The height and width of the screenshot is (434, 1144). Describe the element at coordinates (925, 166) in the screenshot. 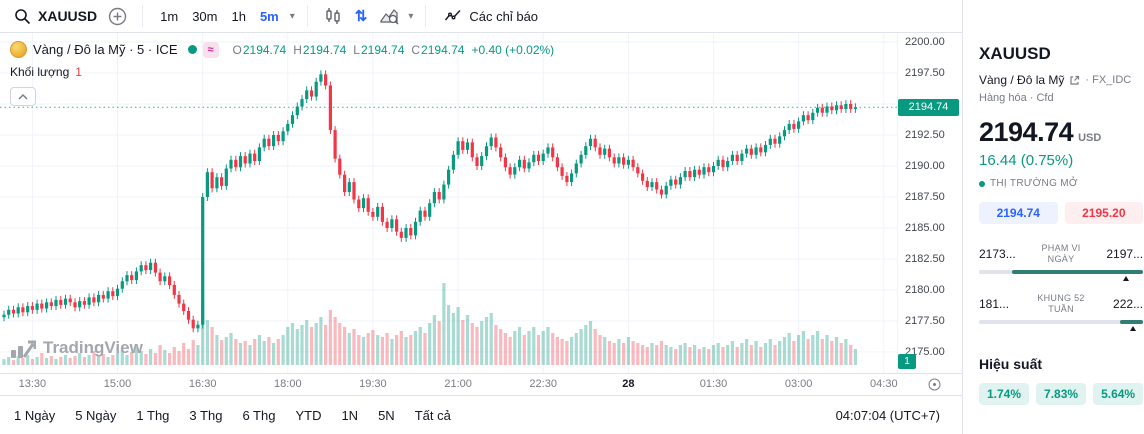

I see `price-tick: 2190.00` at that location.